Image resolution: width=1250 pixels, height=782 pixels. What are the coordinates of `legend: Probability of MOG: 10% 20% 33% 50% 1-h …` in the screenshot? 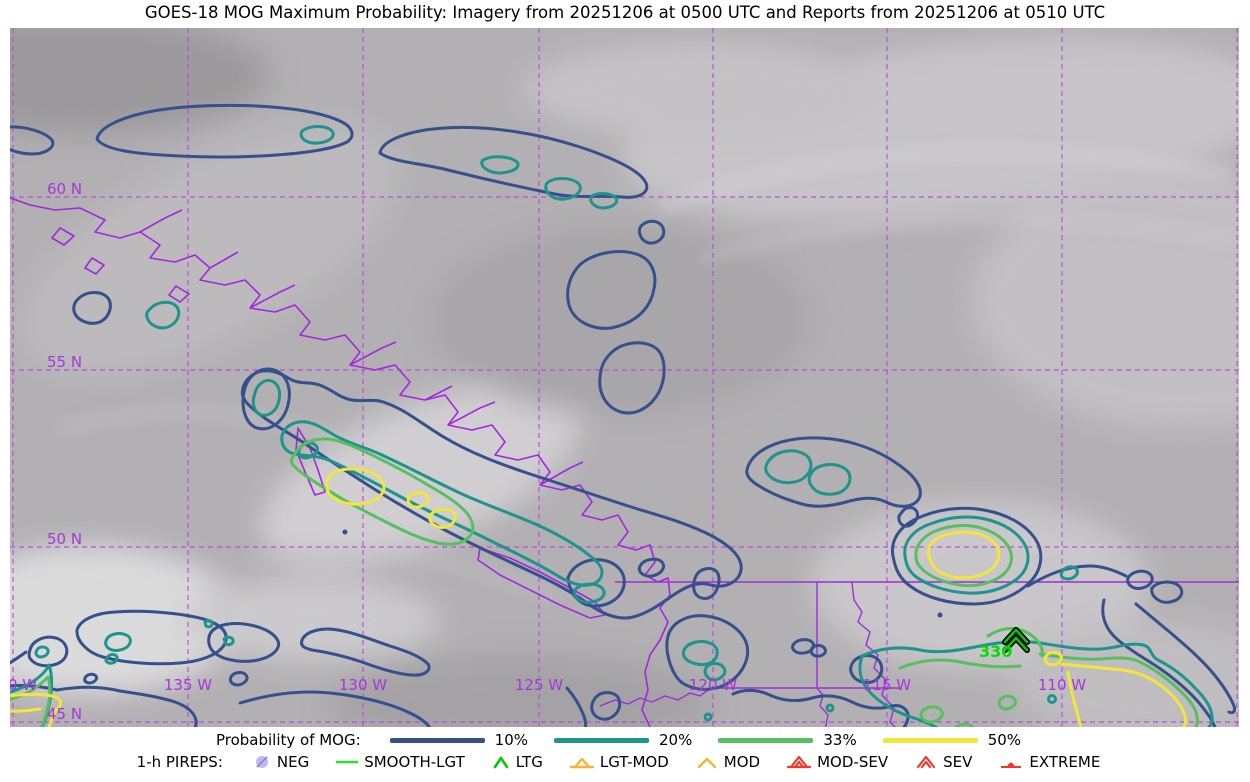 It's located at (625, 751).